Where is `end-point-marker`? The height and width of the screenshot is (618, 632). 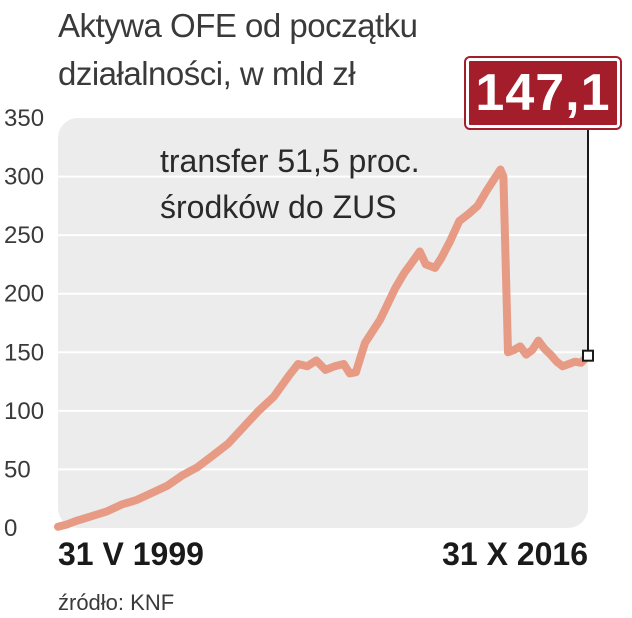 end-point-marker is located at coordinates (588, 355).